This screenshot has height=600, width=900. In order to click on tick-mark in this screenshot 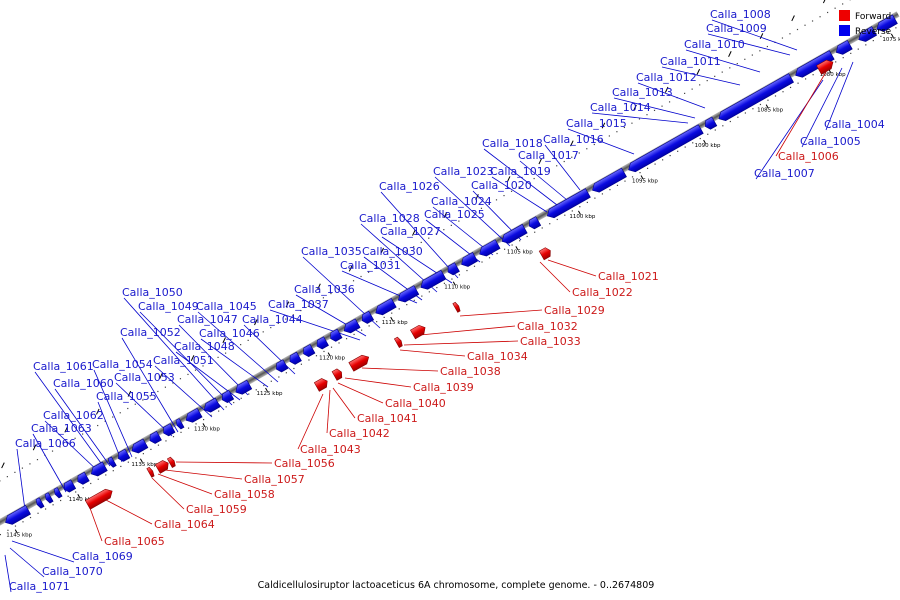, I will do `click(767, 106)`.